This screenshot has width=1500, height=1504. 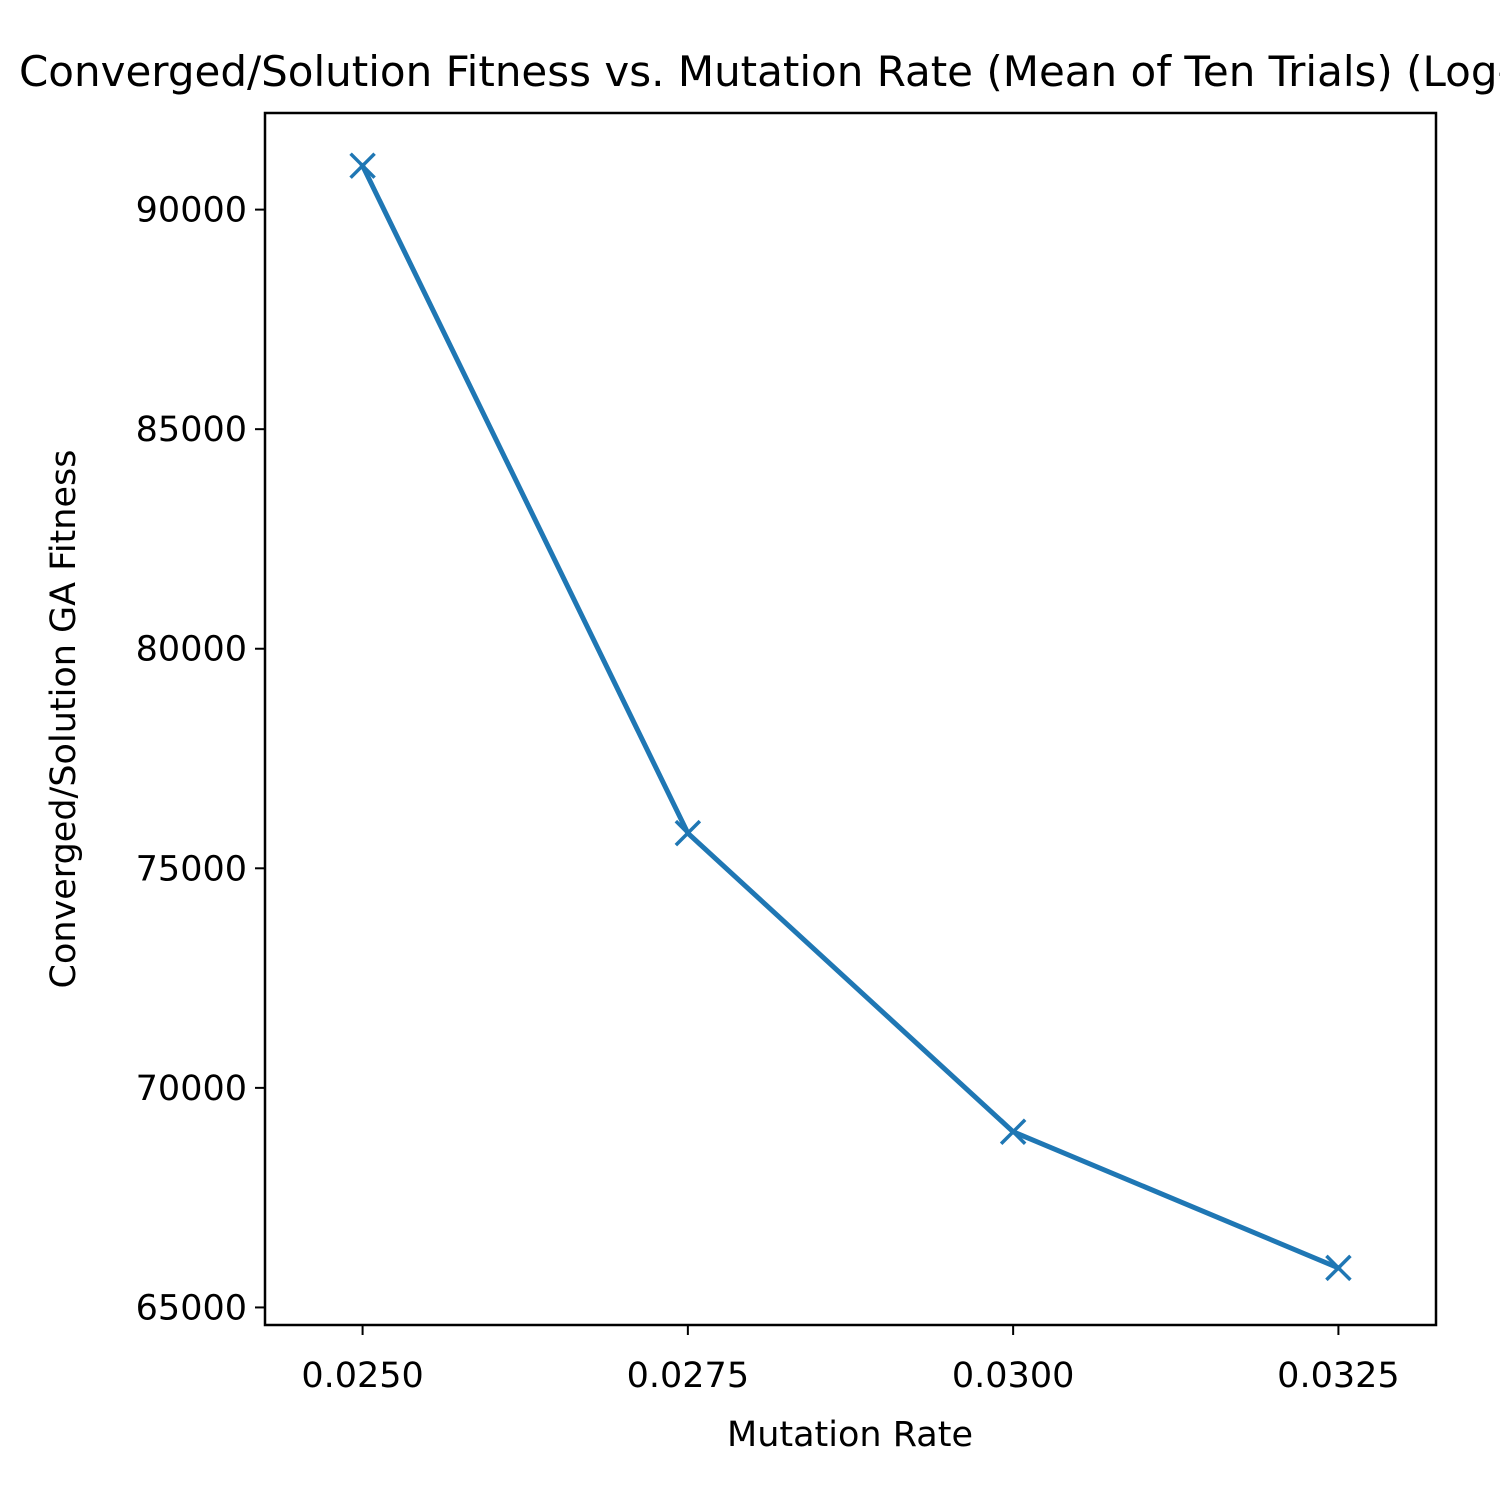 I want to click on y-tick-label: 75000, so click(x=191, y=869).